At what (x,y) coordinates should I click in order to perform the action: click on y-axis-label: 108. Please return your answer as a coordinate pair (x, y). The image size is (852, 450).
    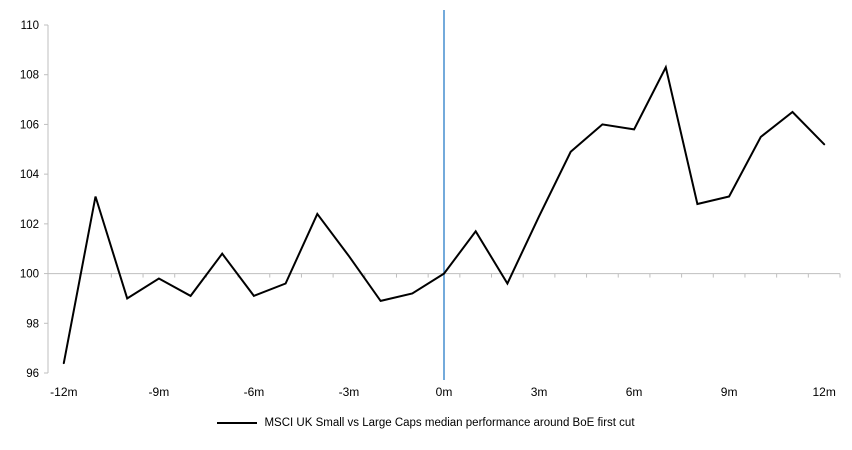
    Looking at the image, I should click on (29, 76).